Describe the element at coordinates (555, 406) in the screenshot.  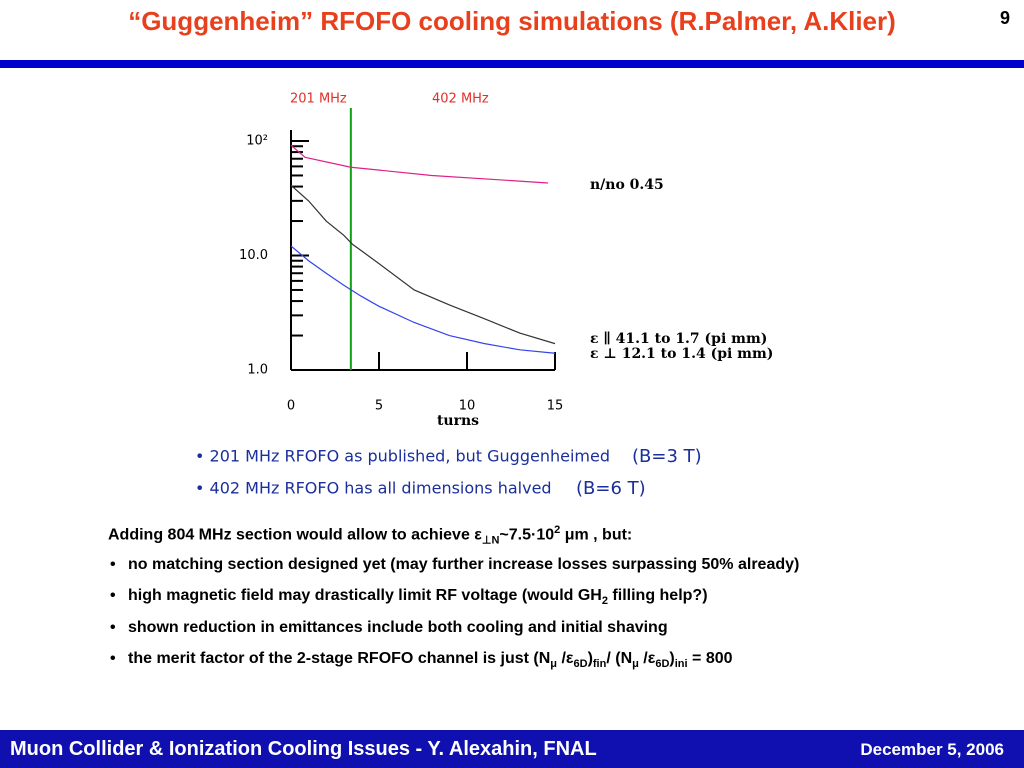
I see `x-tick-label: 15` at that location.